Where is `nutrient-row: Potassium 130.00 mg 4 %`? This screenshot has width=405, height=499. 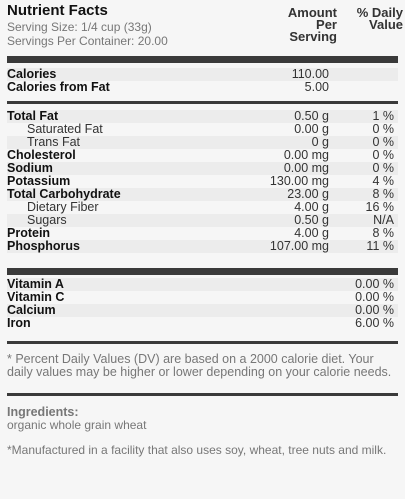 nutrient-row: Potassium 130.00 mg 4 % is located at coordinates (202, 181).